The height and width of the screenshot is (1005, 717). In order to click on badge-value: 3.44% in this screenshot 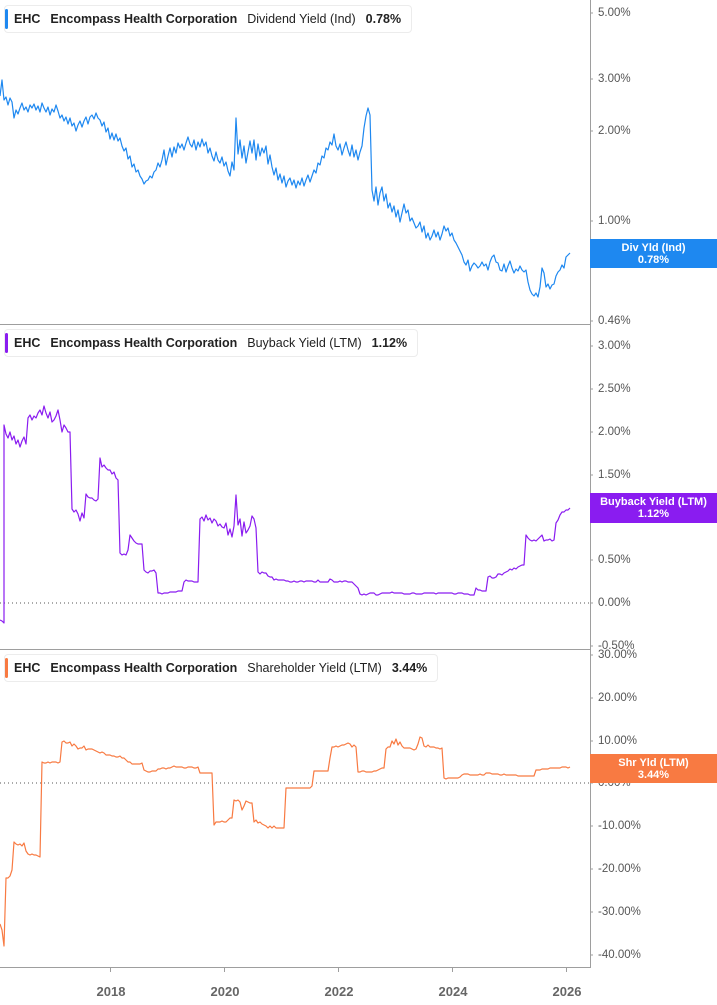, I will do `click(653, 774)`.